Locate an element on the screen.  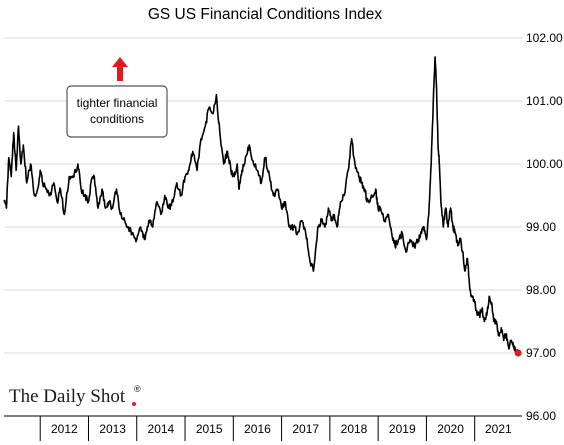
y-tick-label: 99.00 is located at coordinates (541, 227).